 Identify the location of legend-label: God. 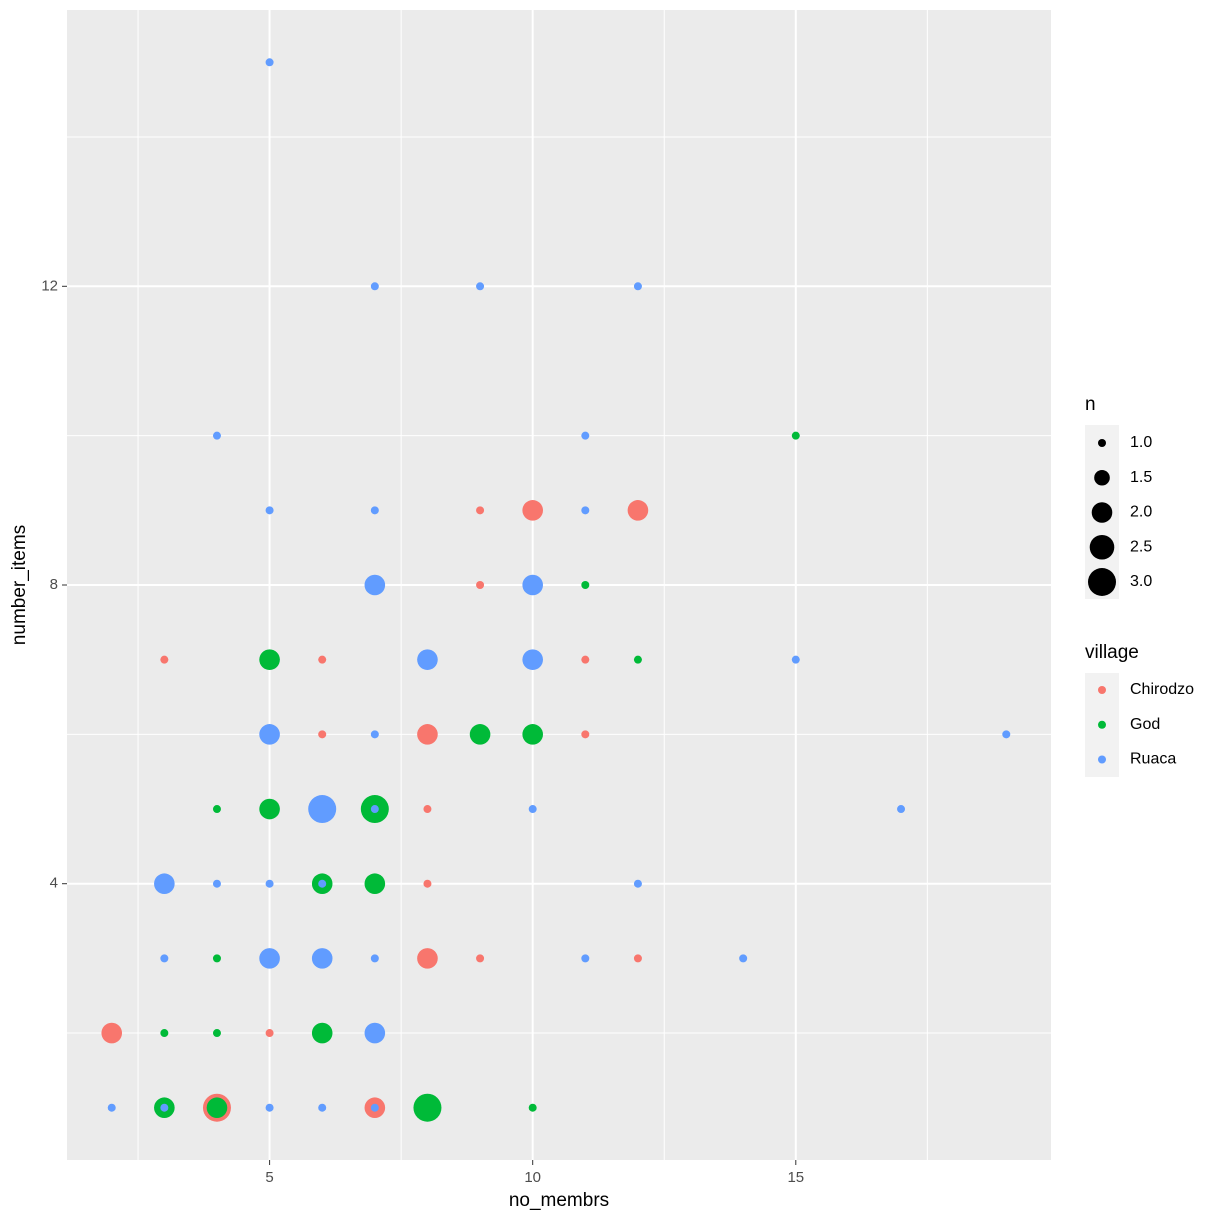
(1145, 724).